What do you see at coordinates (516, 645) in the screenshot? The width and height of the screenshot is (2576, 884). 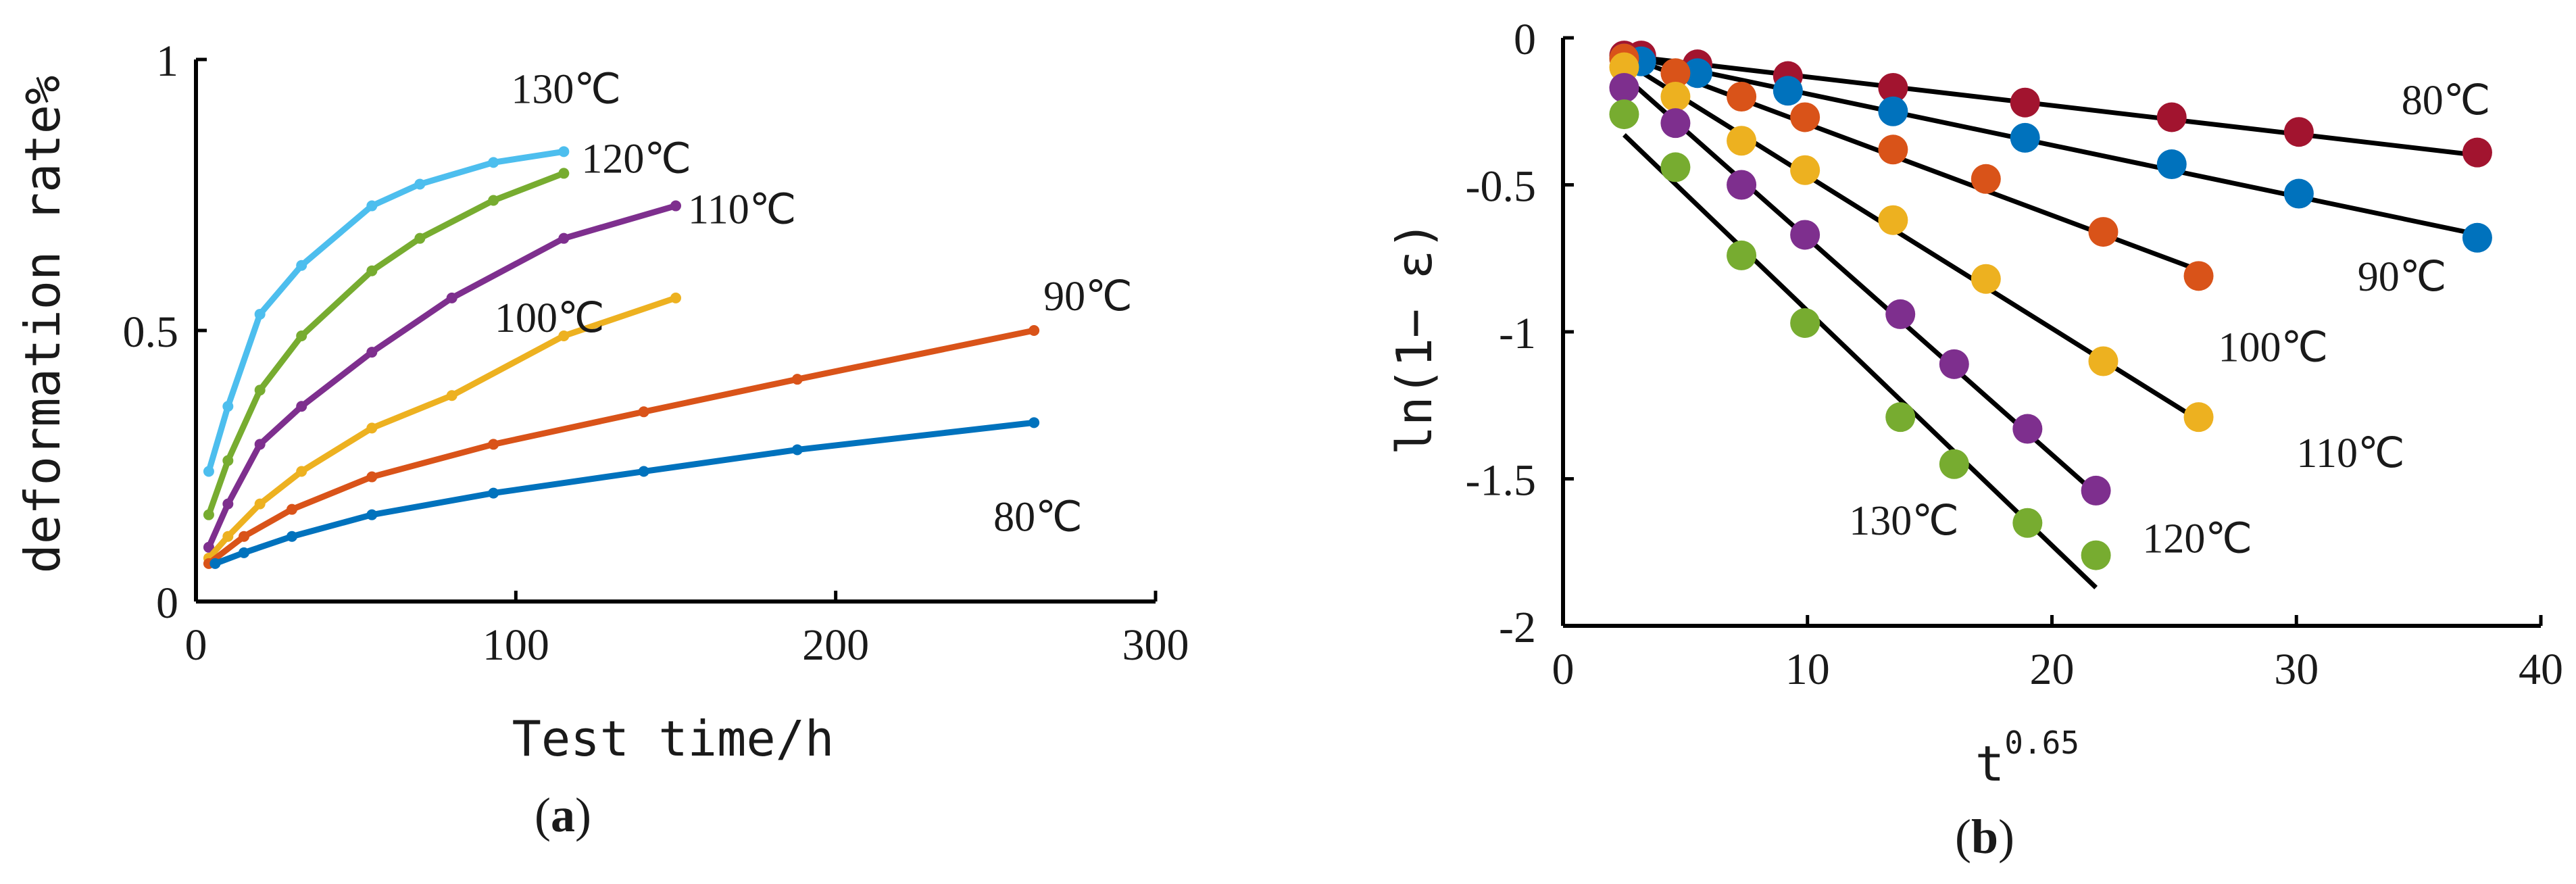 I see `panel-a-x-tick-label: 100` at bounding box center [516, 645].